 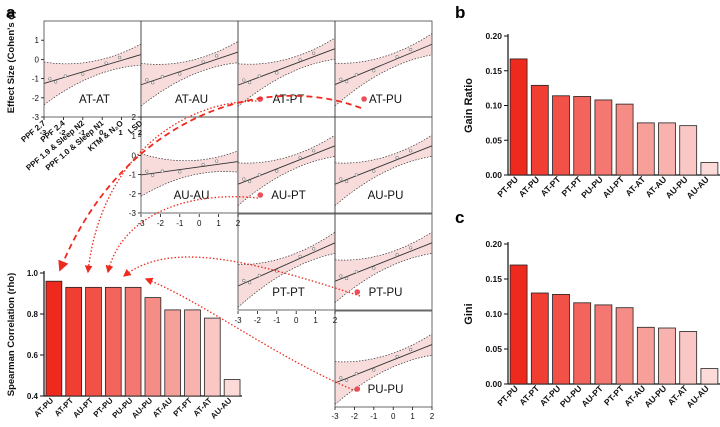 I want to click on x-tick-label: -2, so click(x=258, y=320).